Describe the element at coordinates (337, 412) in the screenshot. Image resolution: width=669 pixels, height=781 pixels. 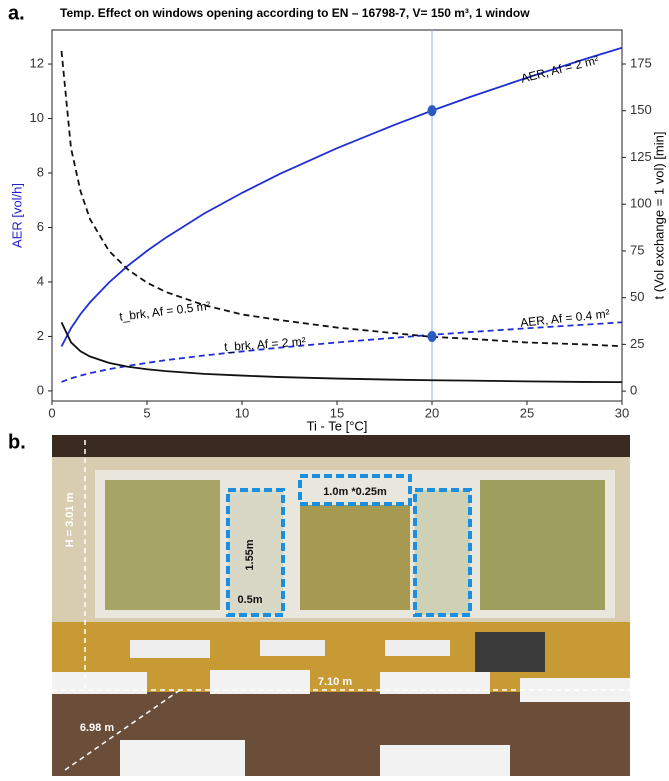
I see `x-tick-label: 15` at that location.